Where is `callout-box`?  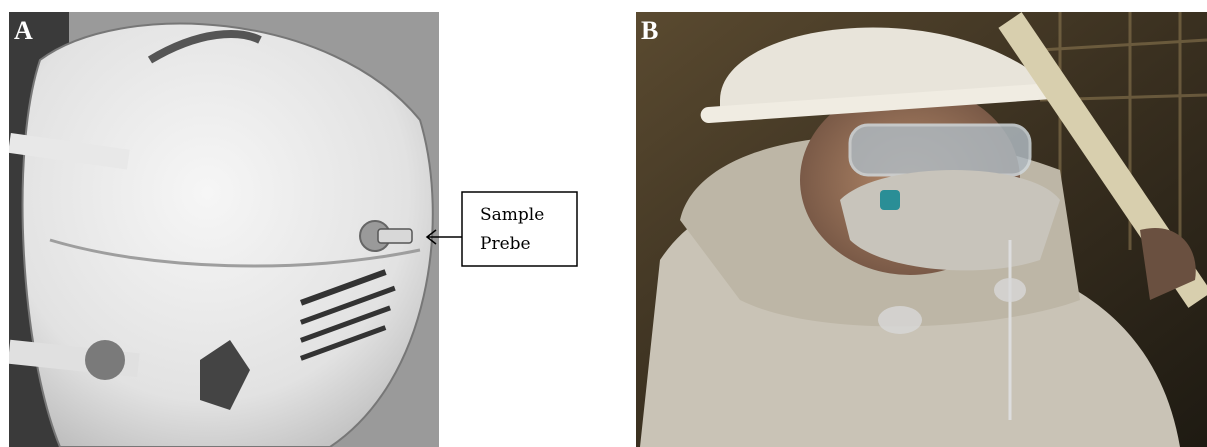
callout-box is located at coordinates (519, 229).